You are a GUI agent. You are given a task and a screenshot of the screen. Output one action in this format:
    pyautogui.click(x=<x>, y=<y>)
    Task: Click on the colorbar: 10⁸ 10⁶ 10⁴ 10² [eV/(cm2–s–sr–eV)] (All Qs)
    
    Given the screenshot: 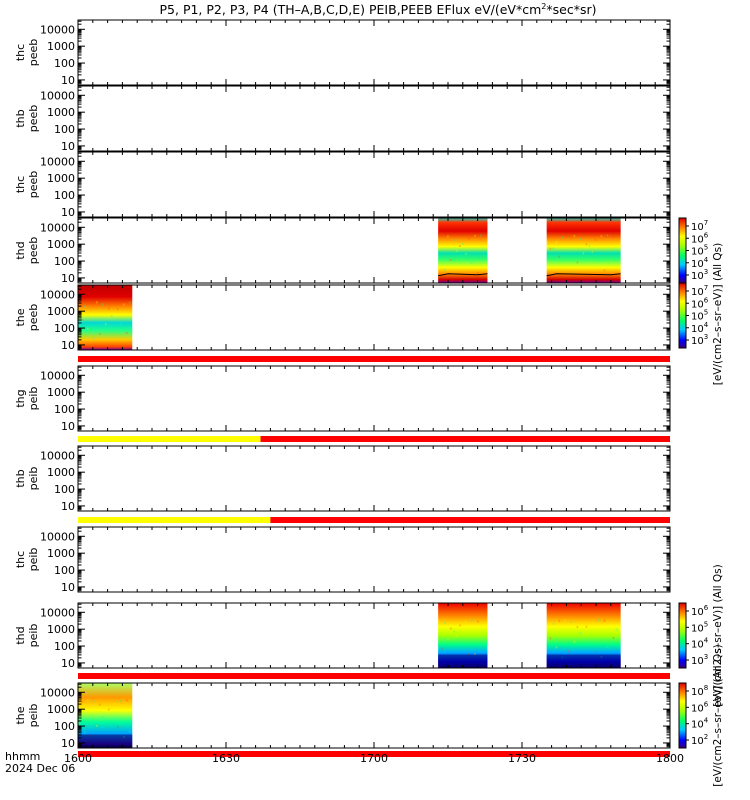 What is the action you would take?
    pyautogui.click(x=701, y=715)
    